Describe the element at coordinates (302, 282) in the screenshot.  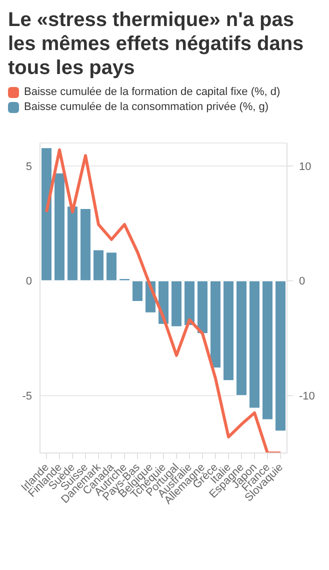
I see `y2-tick-label: 0` at that location.